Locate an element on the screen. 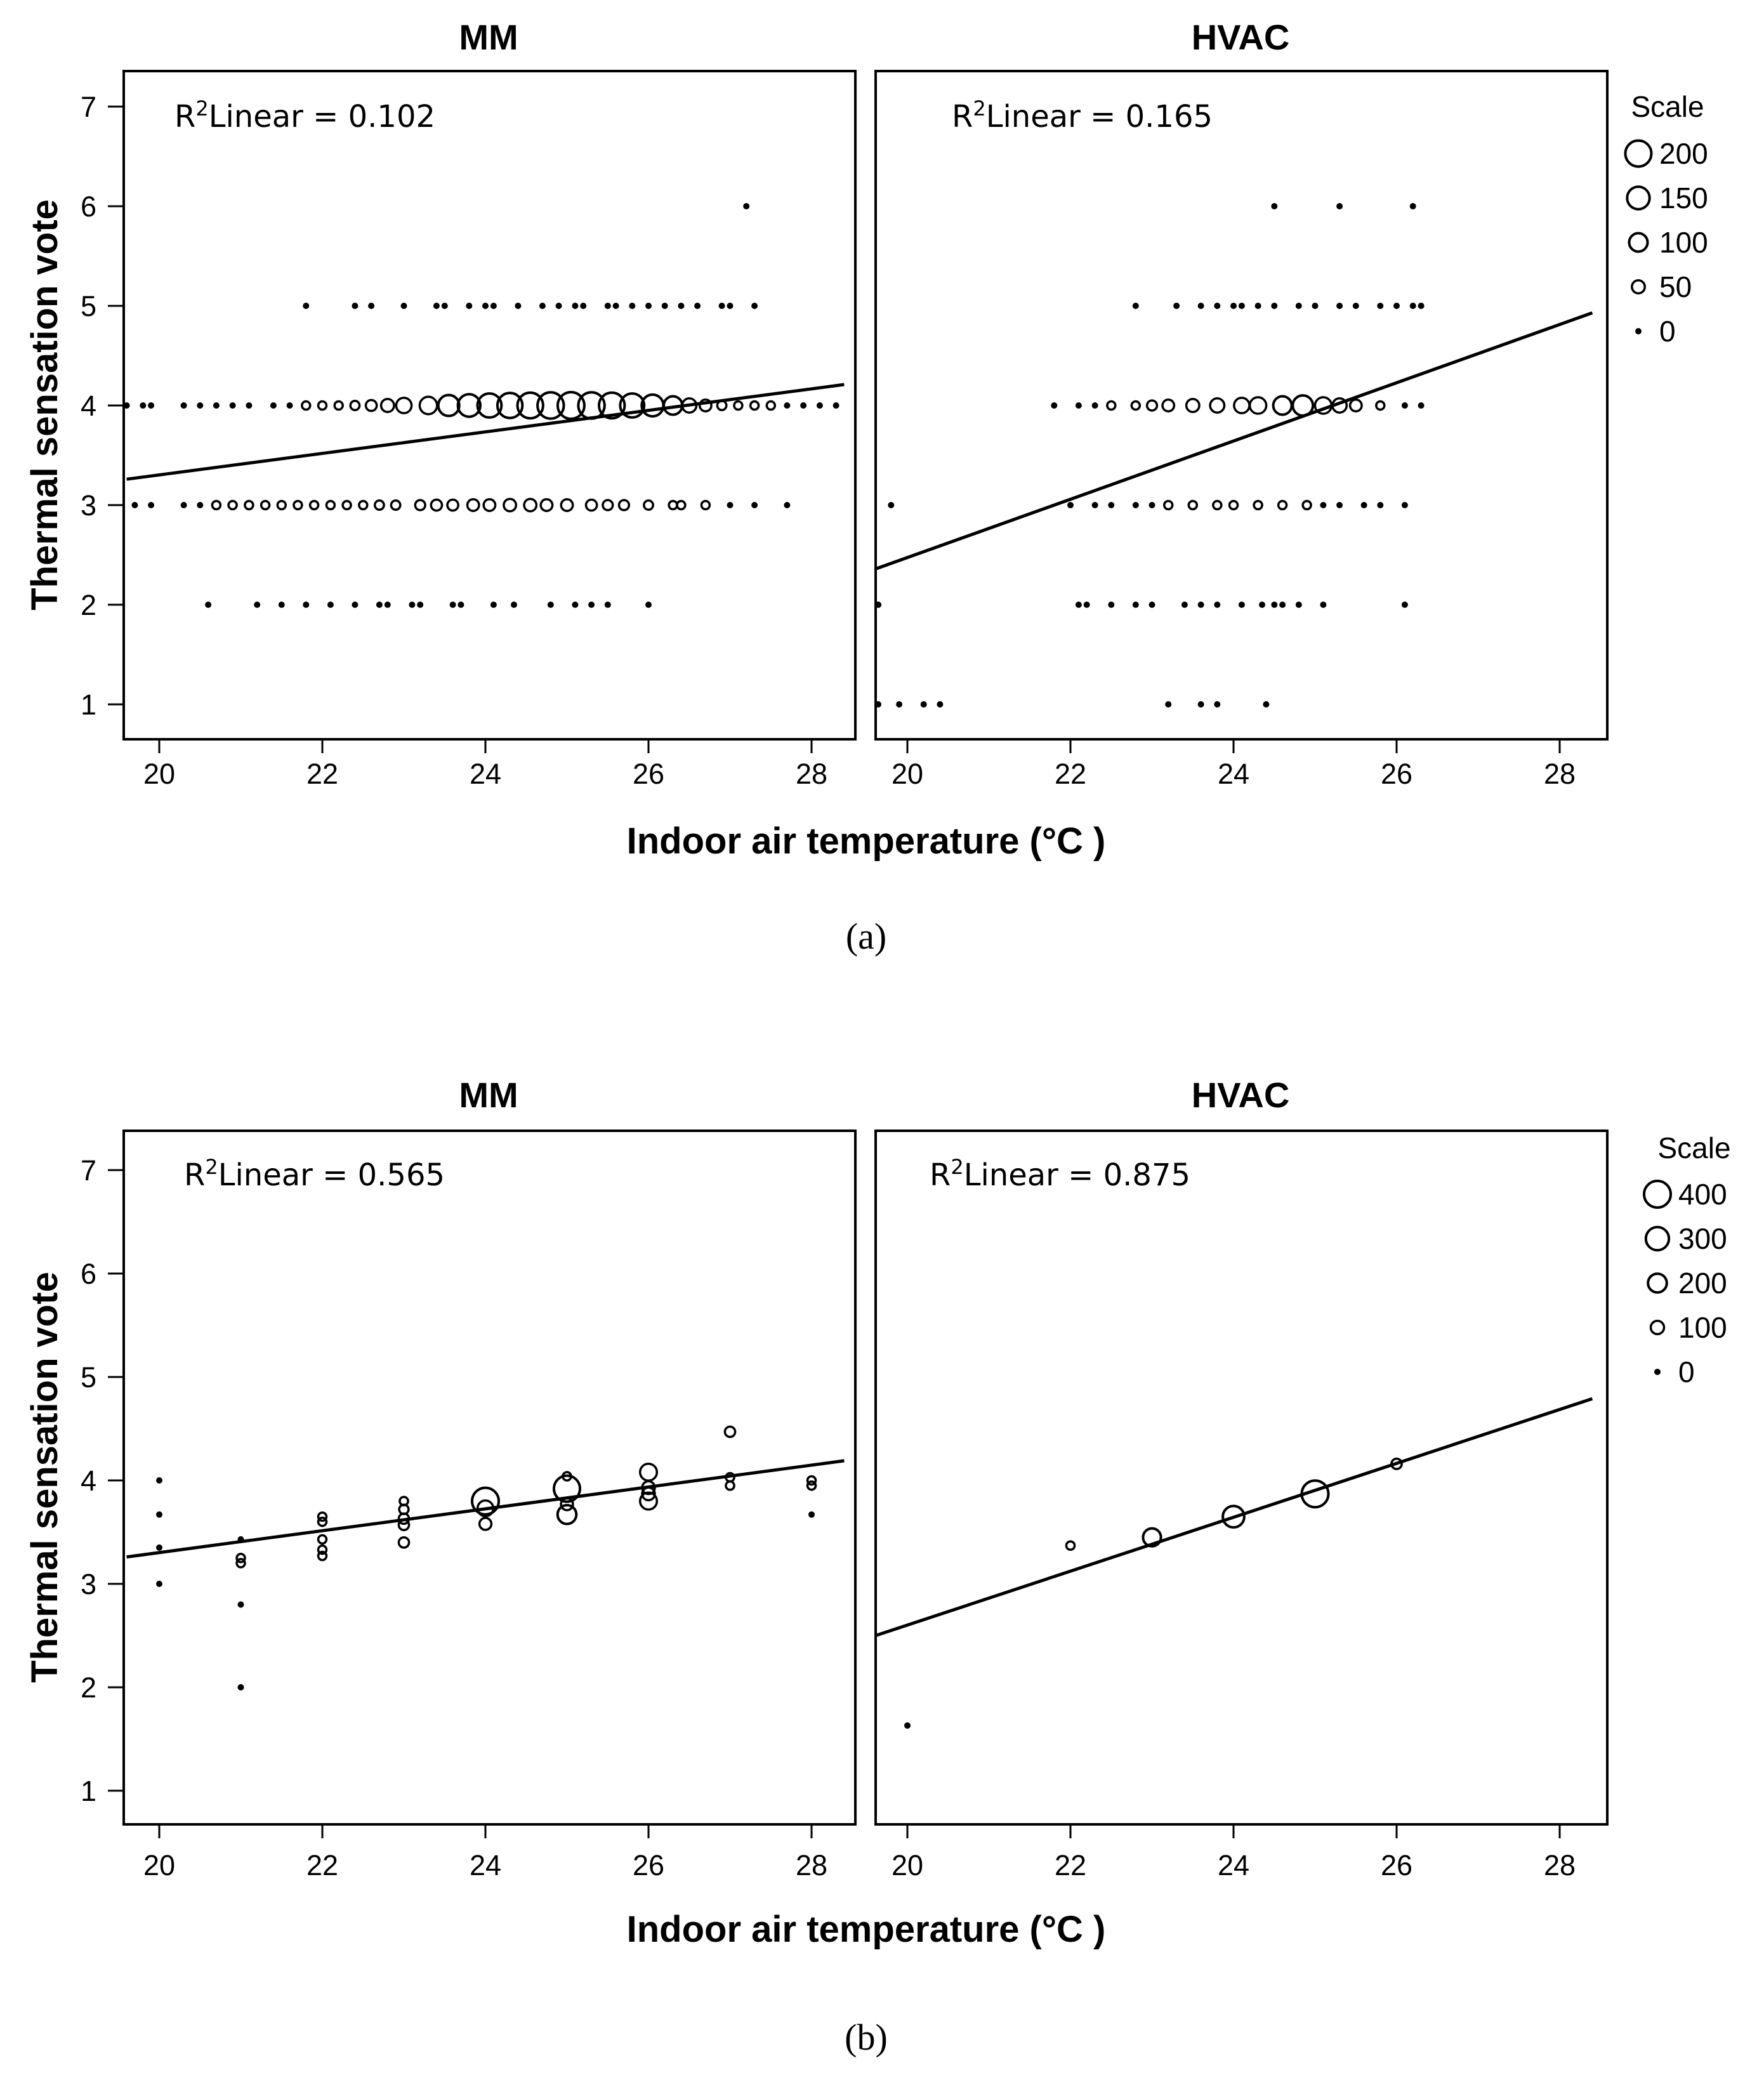 The image size is (1764, 2075). x-tick-label: 24 is located at coordinates (1233, 1865).